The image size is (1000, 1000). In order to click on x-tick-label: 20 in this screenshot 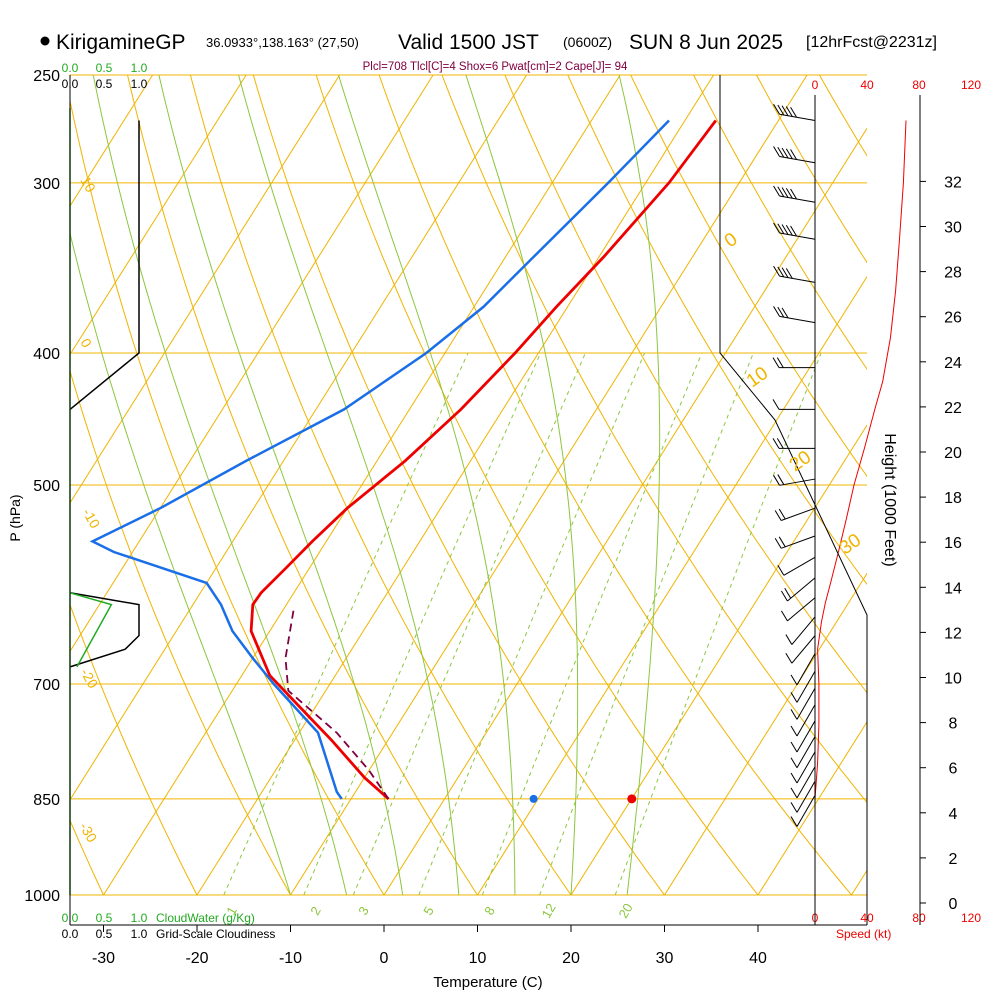, I will do `click(571, 958)`.